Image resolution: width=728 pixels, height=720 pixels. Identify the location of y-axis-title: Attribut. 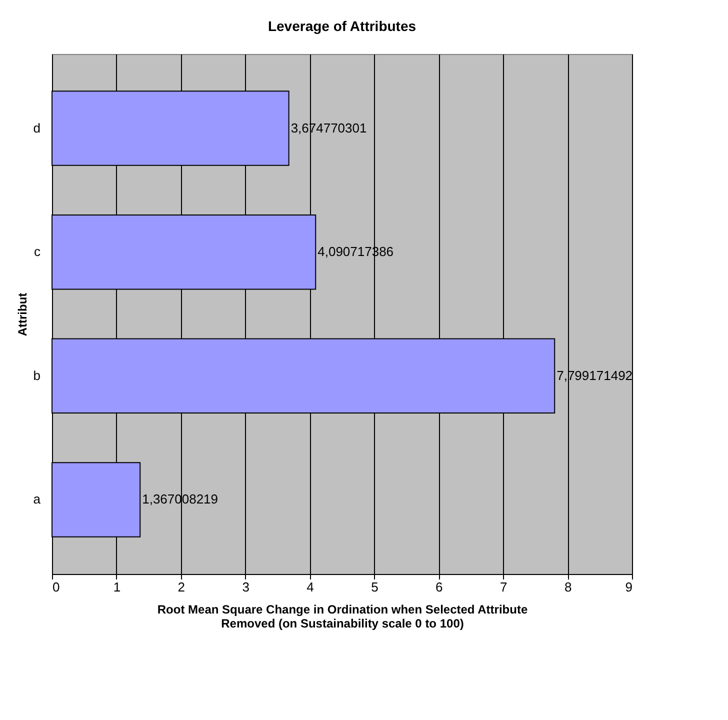
(22, 314).